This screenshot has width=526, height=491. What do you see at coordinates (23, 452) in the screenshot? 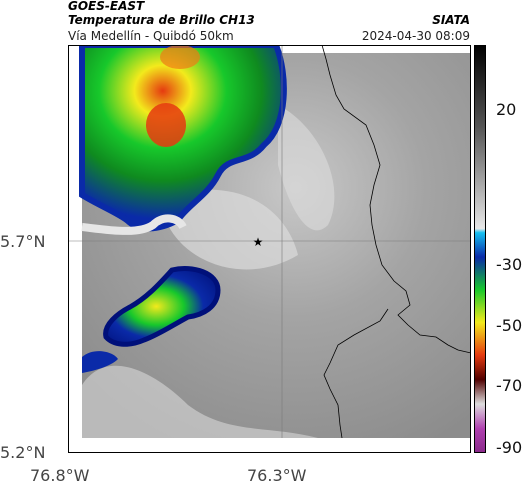
I see `y-tick-label: 5.2°N` at bounding box center [23, 452].